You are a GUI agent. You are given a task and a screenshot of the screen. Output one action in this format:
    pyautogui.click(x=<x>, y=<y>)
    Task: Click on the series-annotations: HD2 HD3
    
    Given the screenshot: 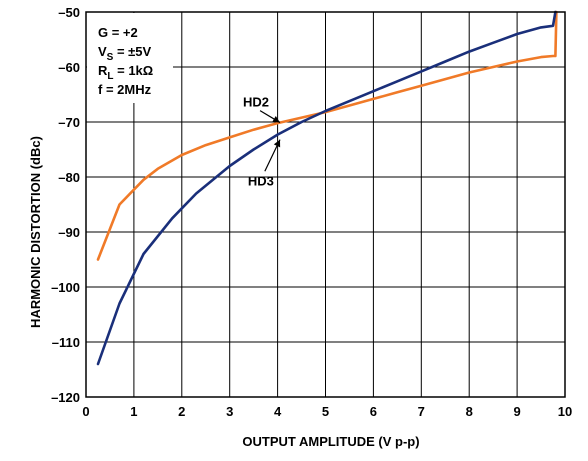 What is the action you would take?
    pyautogui.click(x=262, y=141)
    